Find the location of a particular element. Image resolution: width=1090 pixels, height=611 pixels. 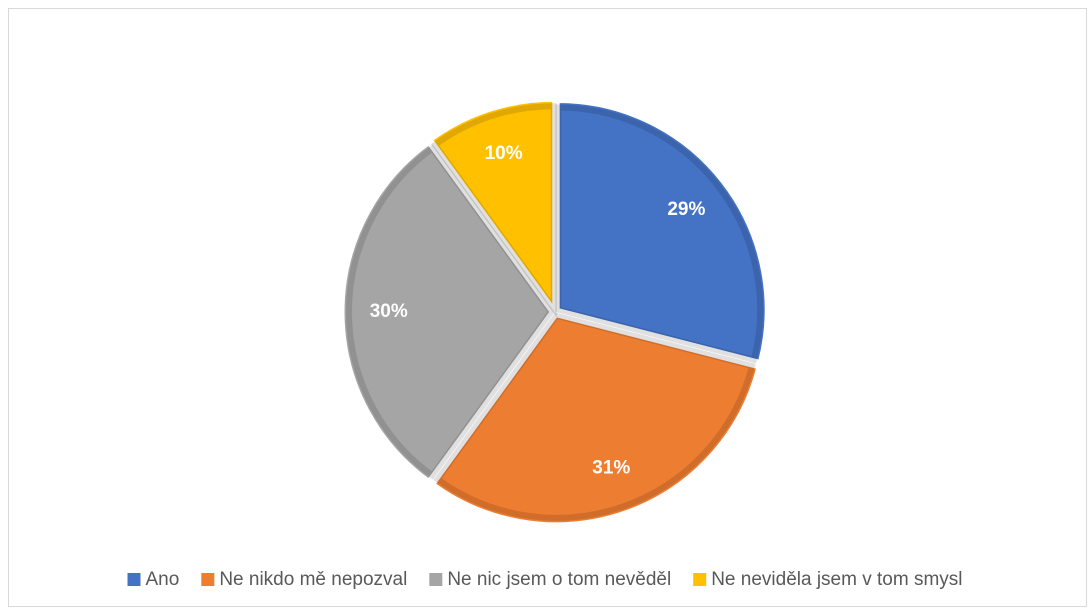

data-label: 29% is located at coordinates (686, 209).